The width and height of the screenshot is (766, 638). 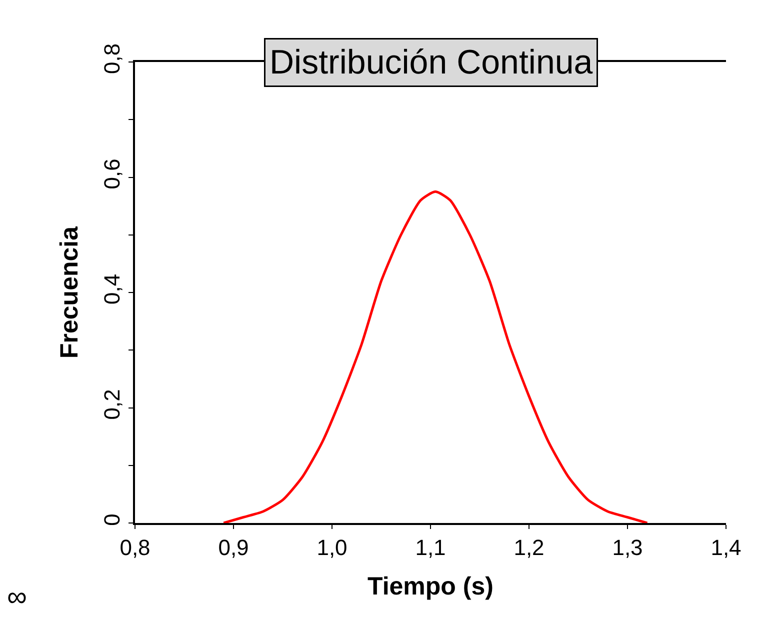 I want to click on x-axis-title: Tiempo (s), so click(x=431, y=586).